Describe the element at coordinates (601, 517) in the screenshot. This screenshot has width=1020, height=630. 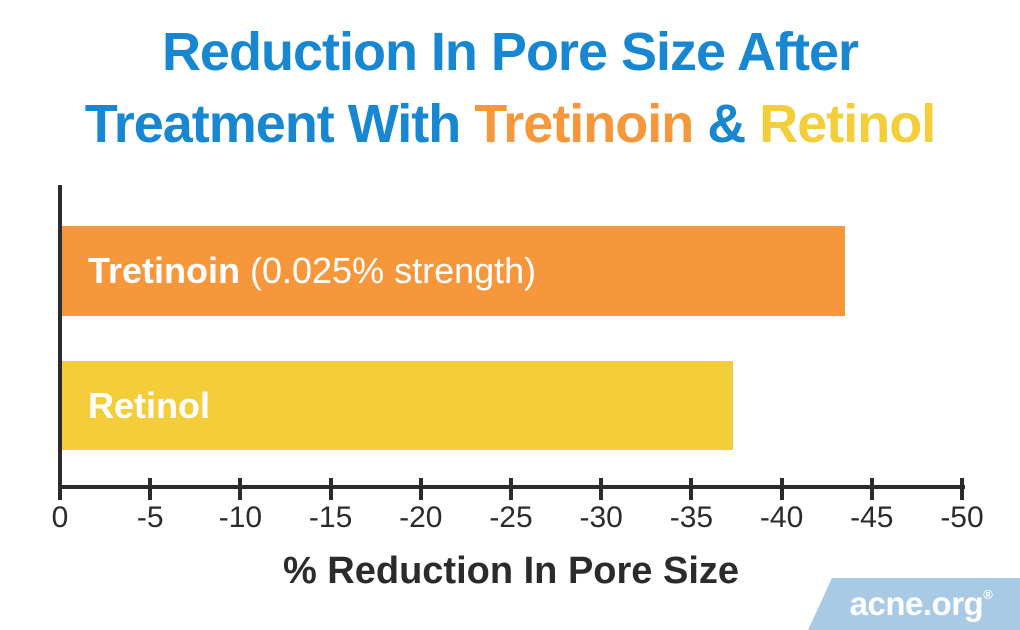
I see `x-axis-tick-label: -30` at that location.